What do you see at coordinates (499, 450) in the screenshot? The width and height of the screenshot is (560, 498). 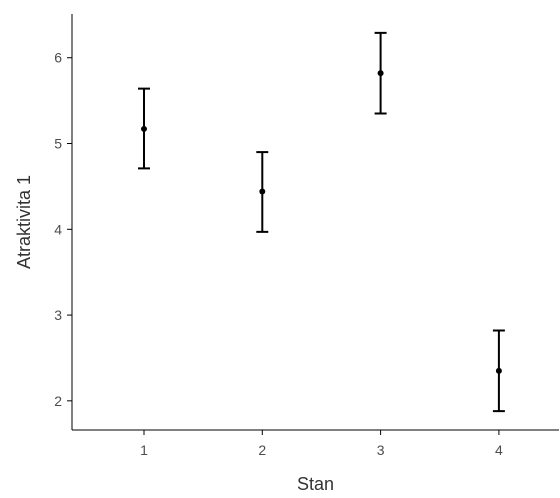 I see `x-tick-label: 4` at bounding box center [499, 450].